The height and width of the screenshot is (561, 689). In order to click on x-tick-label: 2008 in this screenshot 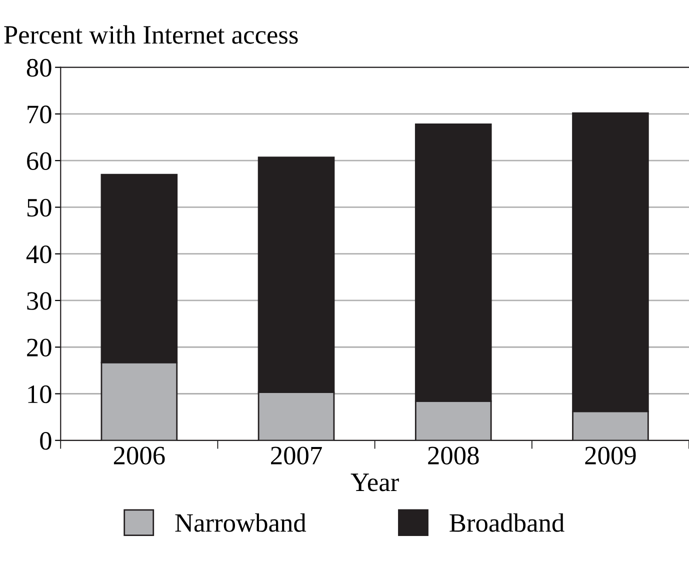, I will do `click(453, 455)`.